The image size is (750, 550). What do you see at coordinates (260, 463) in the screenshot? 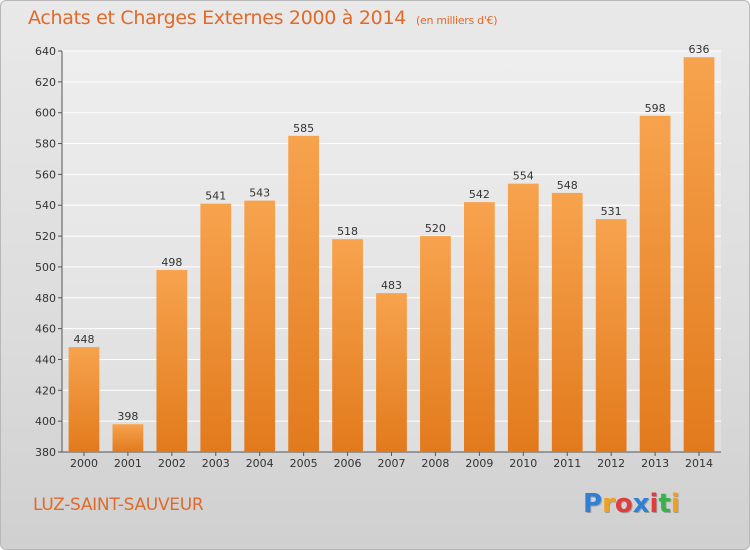
I see `x-tick-label: 2004` at bounding box center [260, 463].